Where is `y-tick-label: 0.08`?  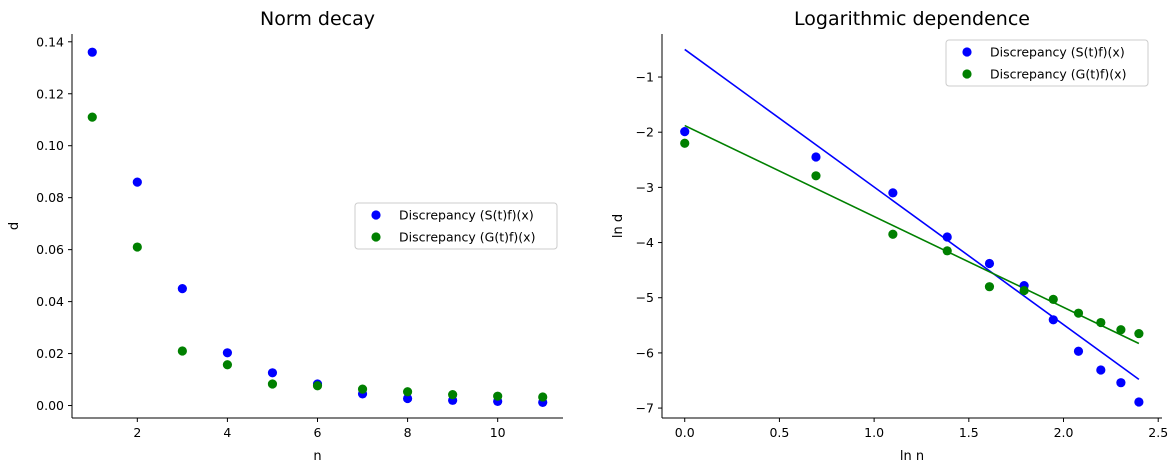 y-tick-label: 0.08 is located at coordinates (50, 197).